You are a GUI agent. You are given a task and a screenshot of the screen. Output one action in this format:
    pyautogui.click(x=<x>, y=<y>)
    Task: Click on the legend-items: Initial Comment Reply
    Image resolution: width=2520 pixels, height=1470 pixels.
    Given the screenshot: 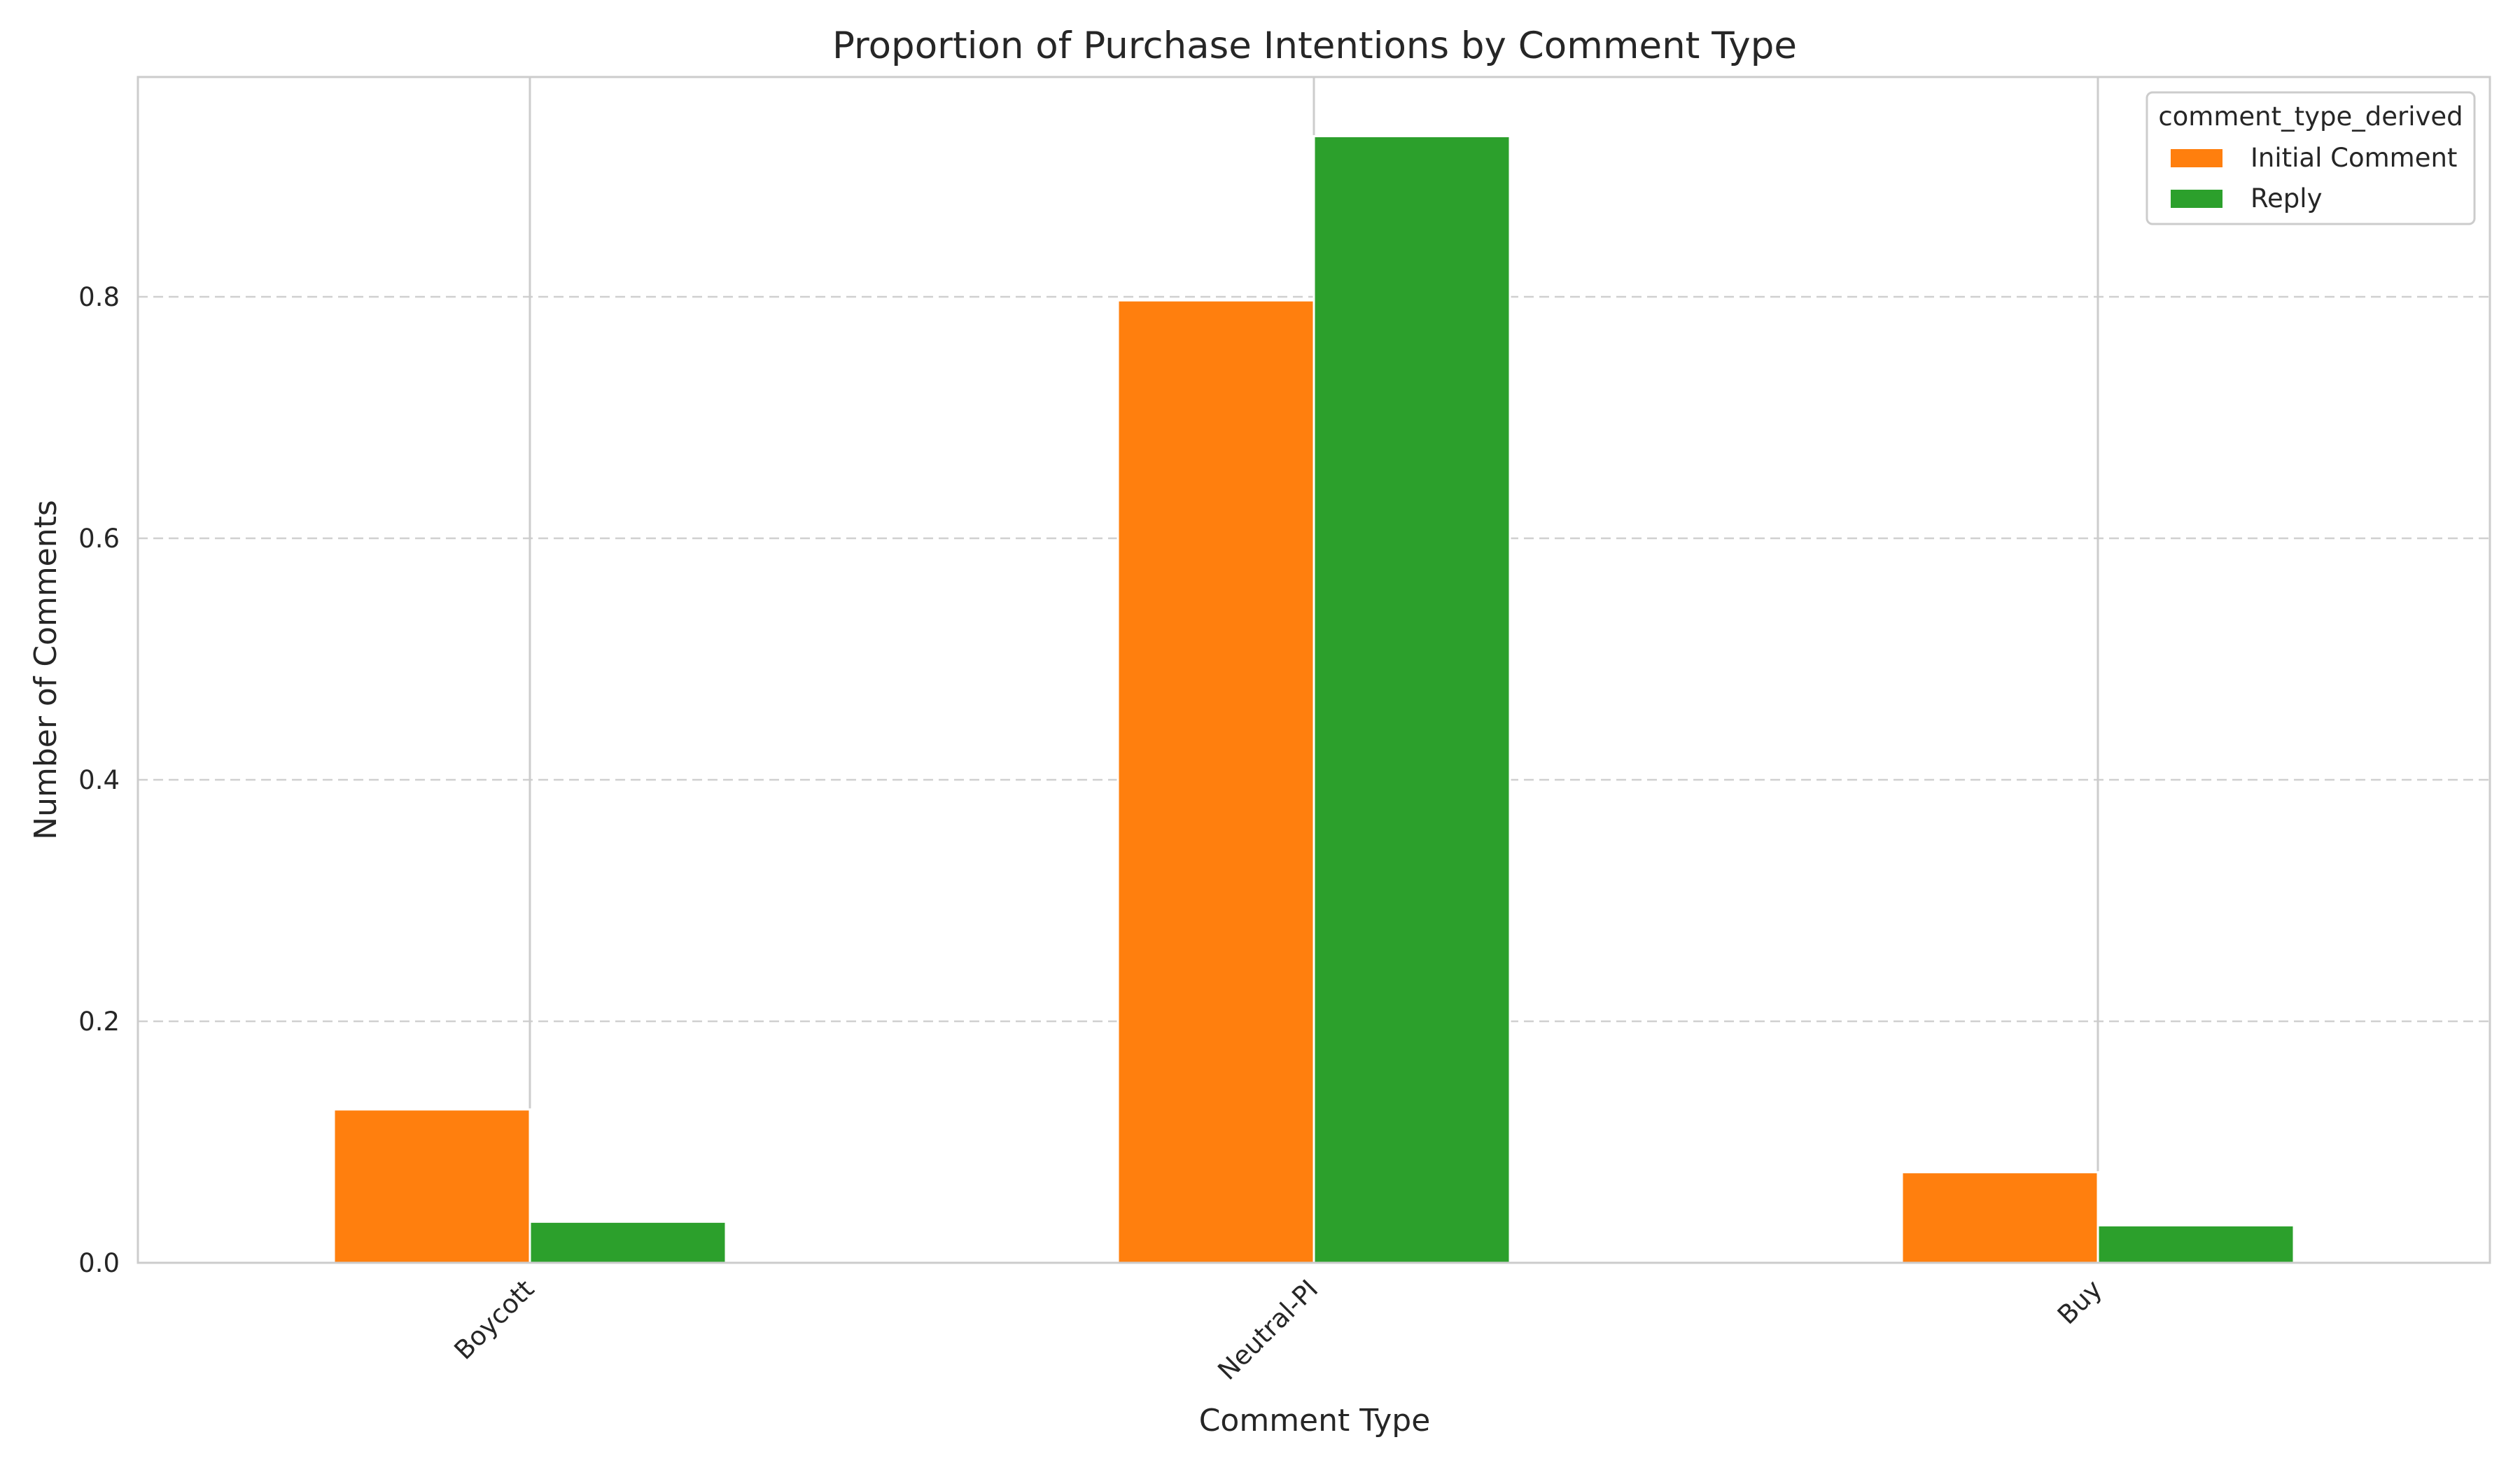 What is the action you would take?
    pyautogui.click(x=2314, y=178)
    